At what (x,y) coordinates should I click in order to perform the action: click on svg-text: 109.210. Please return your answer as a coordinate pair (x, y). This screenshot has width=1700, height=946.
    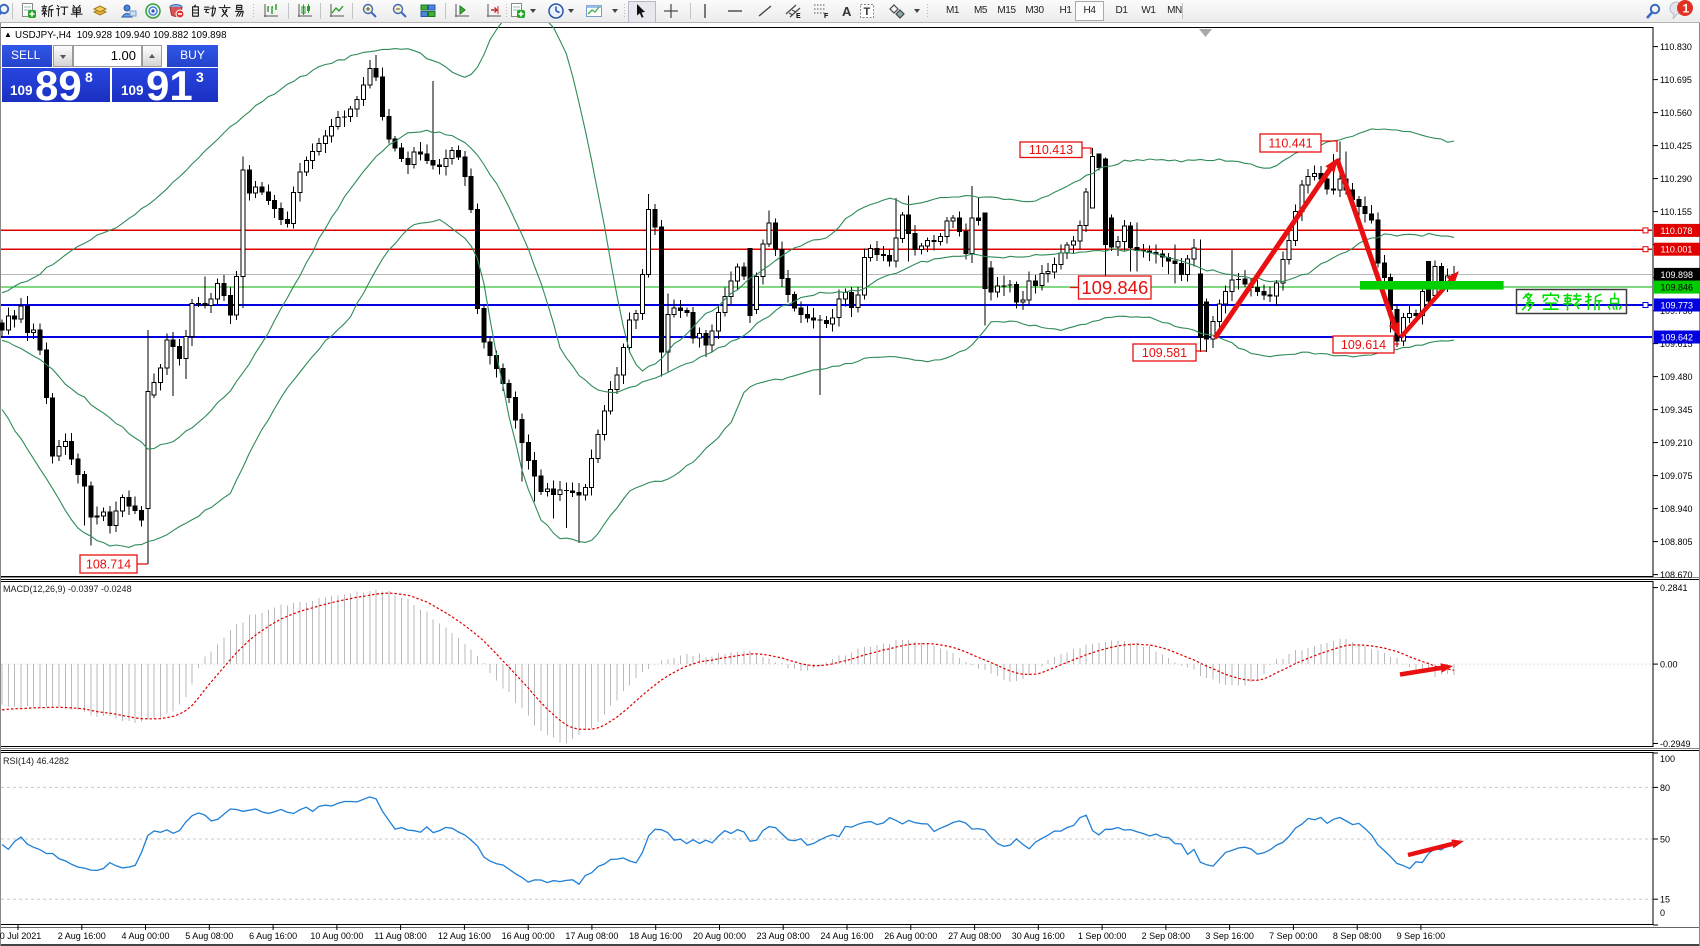
    Looking at the image, I should click on (1676, 443).